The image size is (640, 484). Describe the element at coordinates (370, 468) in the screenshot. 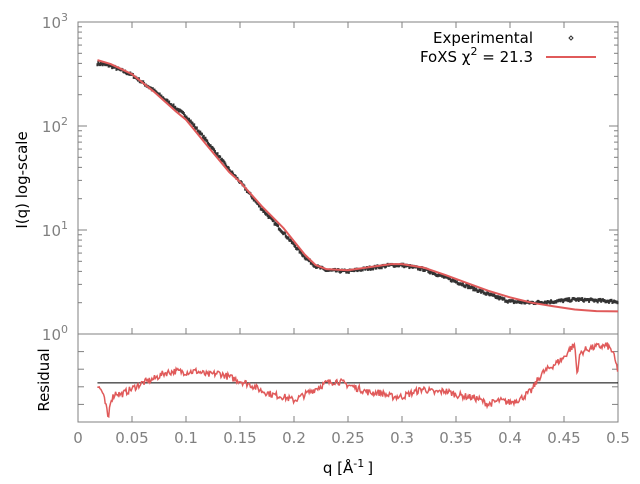

I see `x-axis-label-tail: ]` at that location.